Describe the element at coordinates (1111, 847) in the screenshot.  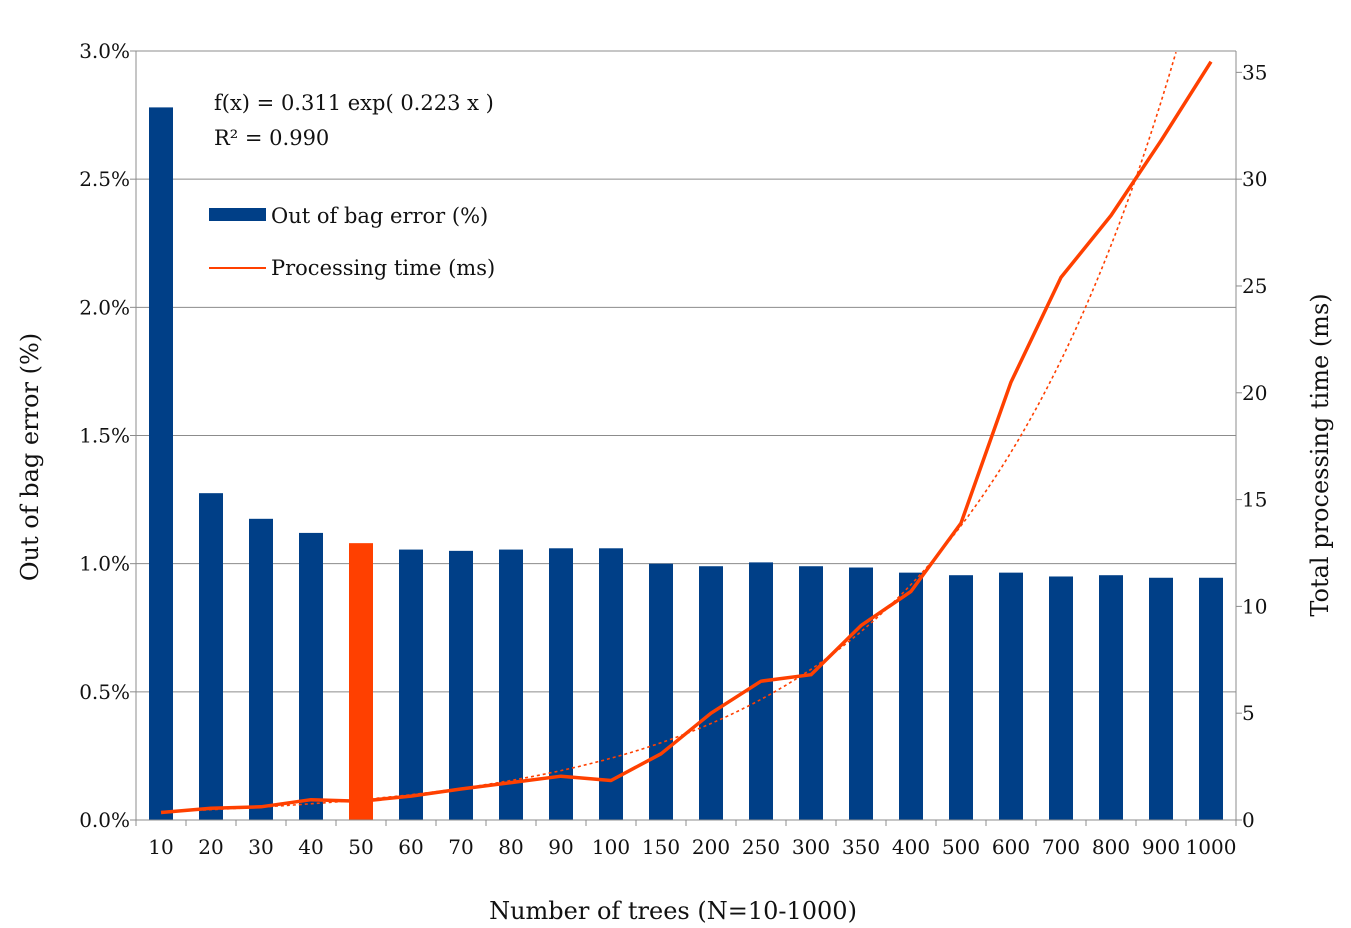
I see `x-tick-label: 800` at that location.